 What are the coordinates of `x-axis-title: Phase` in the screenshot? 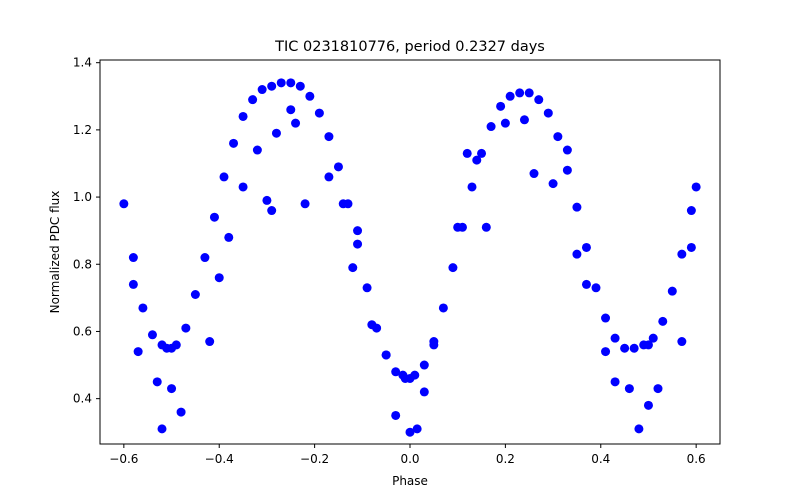 It's located at (410, 481).